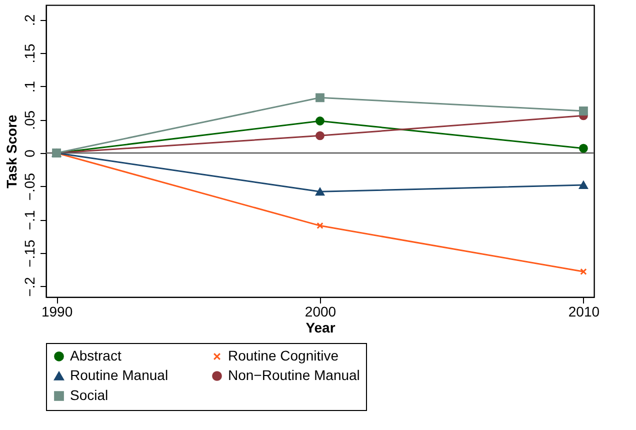 This screenshot has width=636, height=430. I want to click on y-tick-label: −.05, so click(30, 186).